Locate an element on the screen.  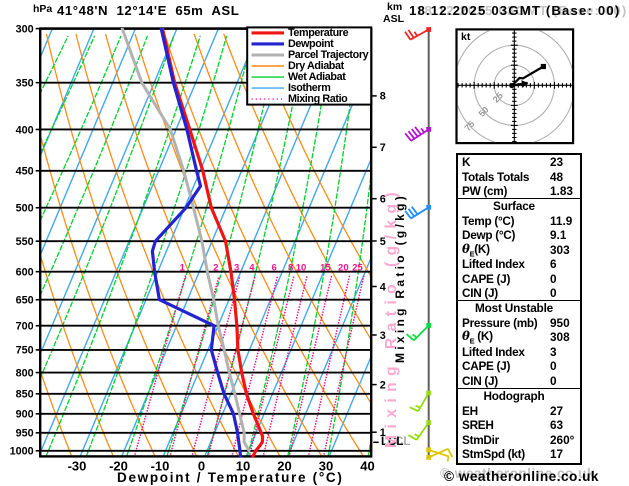
pressure-tick-label: 800 is located at coordinates (25, 373).